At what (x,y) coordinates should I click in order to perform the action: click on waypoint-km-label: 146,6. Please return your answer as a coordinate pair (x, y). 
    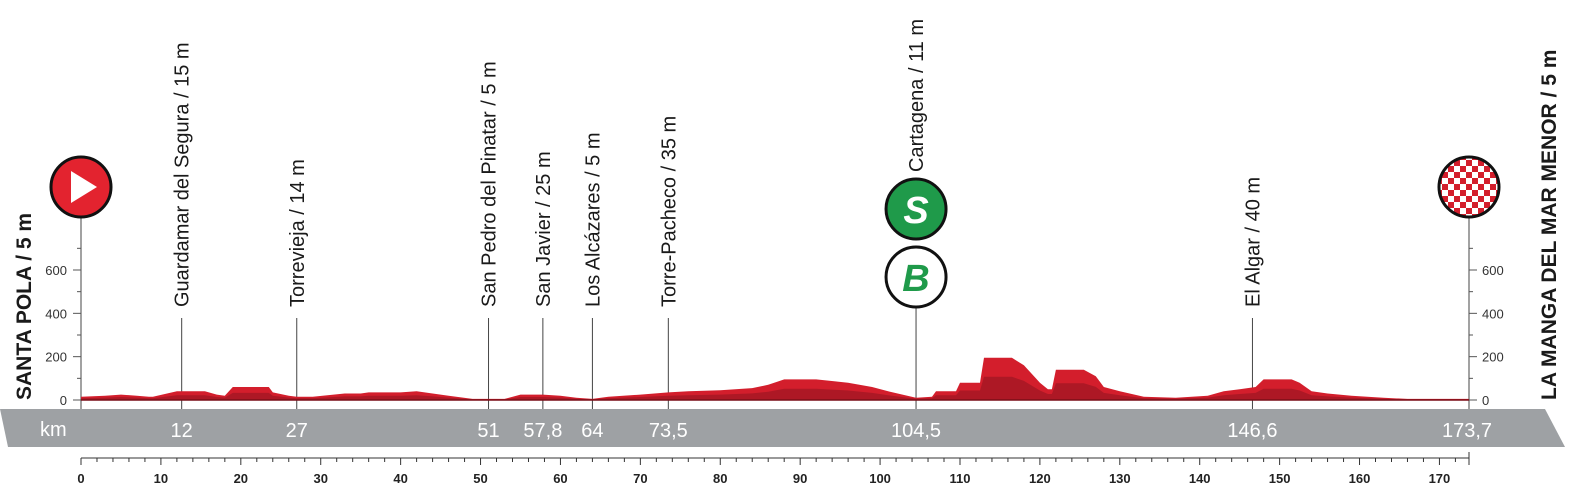
    Looking at the image, I should click on (1252, 431).